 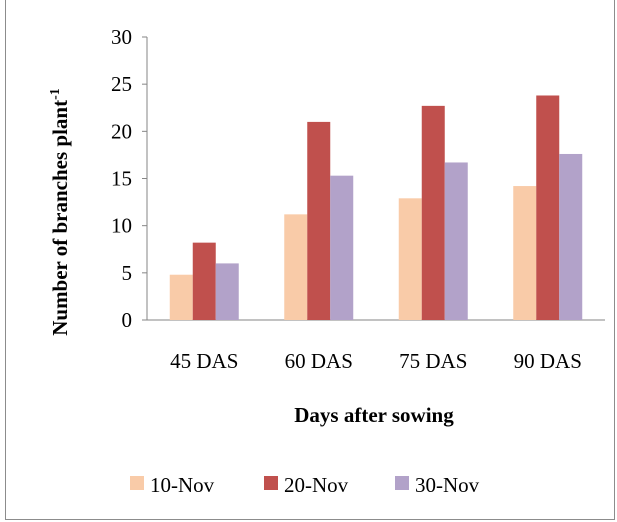 I want to click on bar-10-nov-45-das, so click(x=181, y=297).